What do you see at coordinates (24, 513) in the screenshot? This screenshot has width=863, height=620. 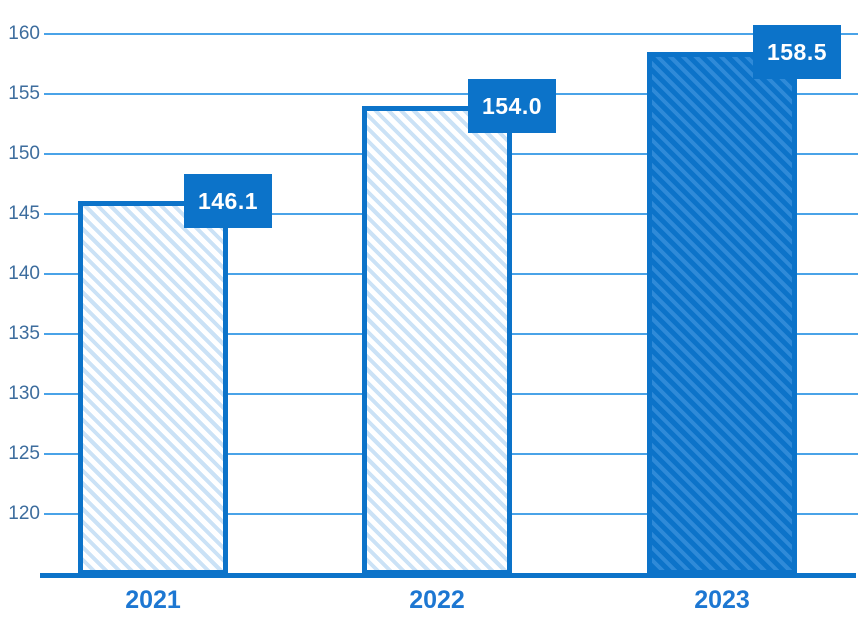 I see `y-axis-tick-label: 120` at bounding box center [24, 513].